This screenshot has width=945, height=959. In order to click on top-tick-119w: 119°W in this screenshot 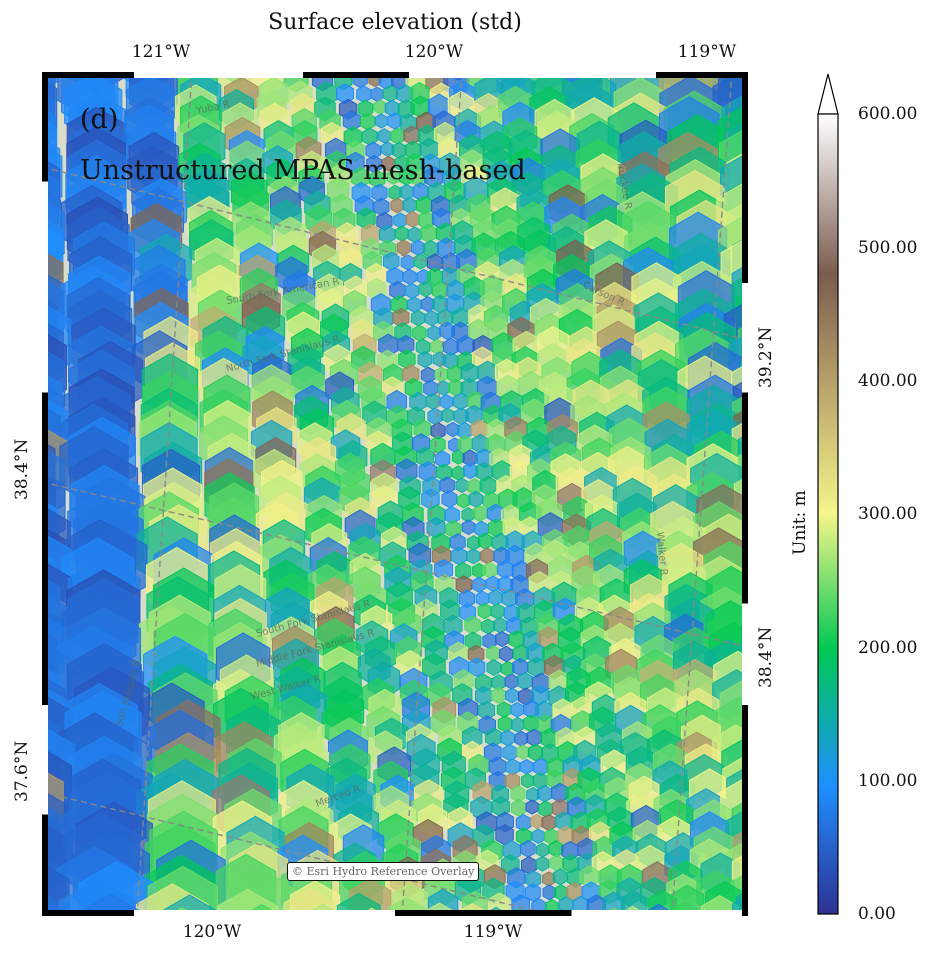, I will do `click(707, 52)`.